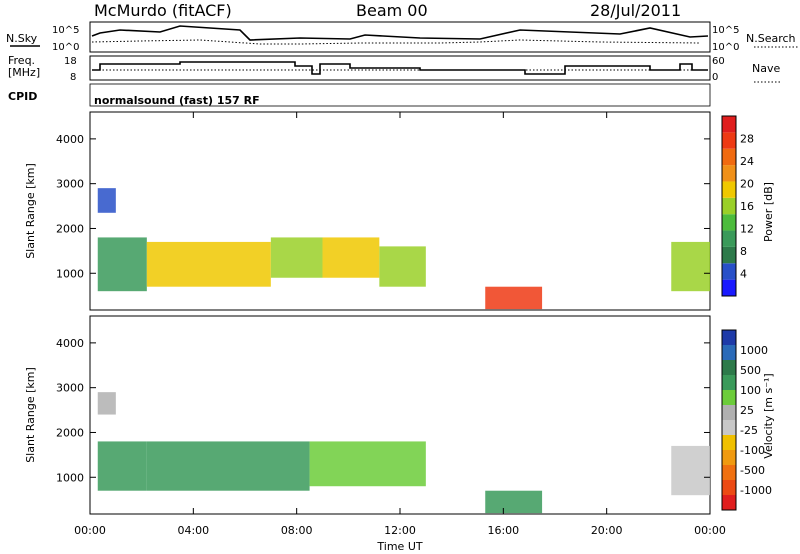  Describe the element at coordinates (725, 30) in the screenshot. I see `noise-right-tick-top: 10^5` at that location.